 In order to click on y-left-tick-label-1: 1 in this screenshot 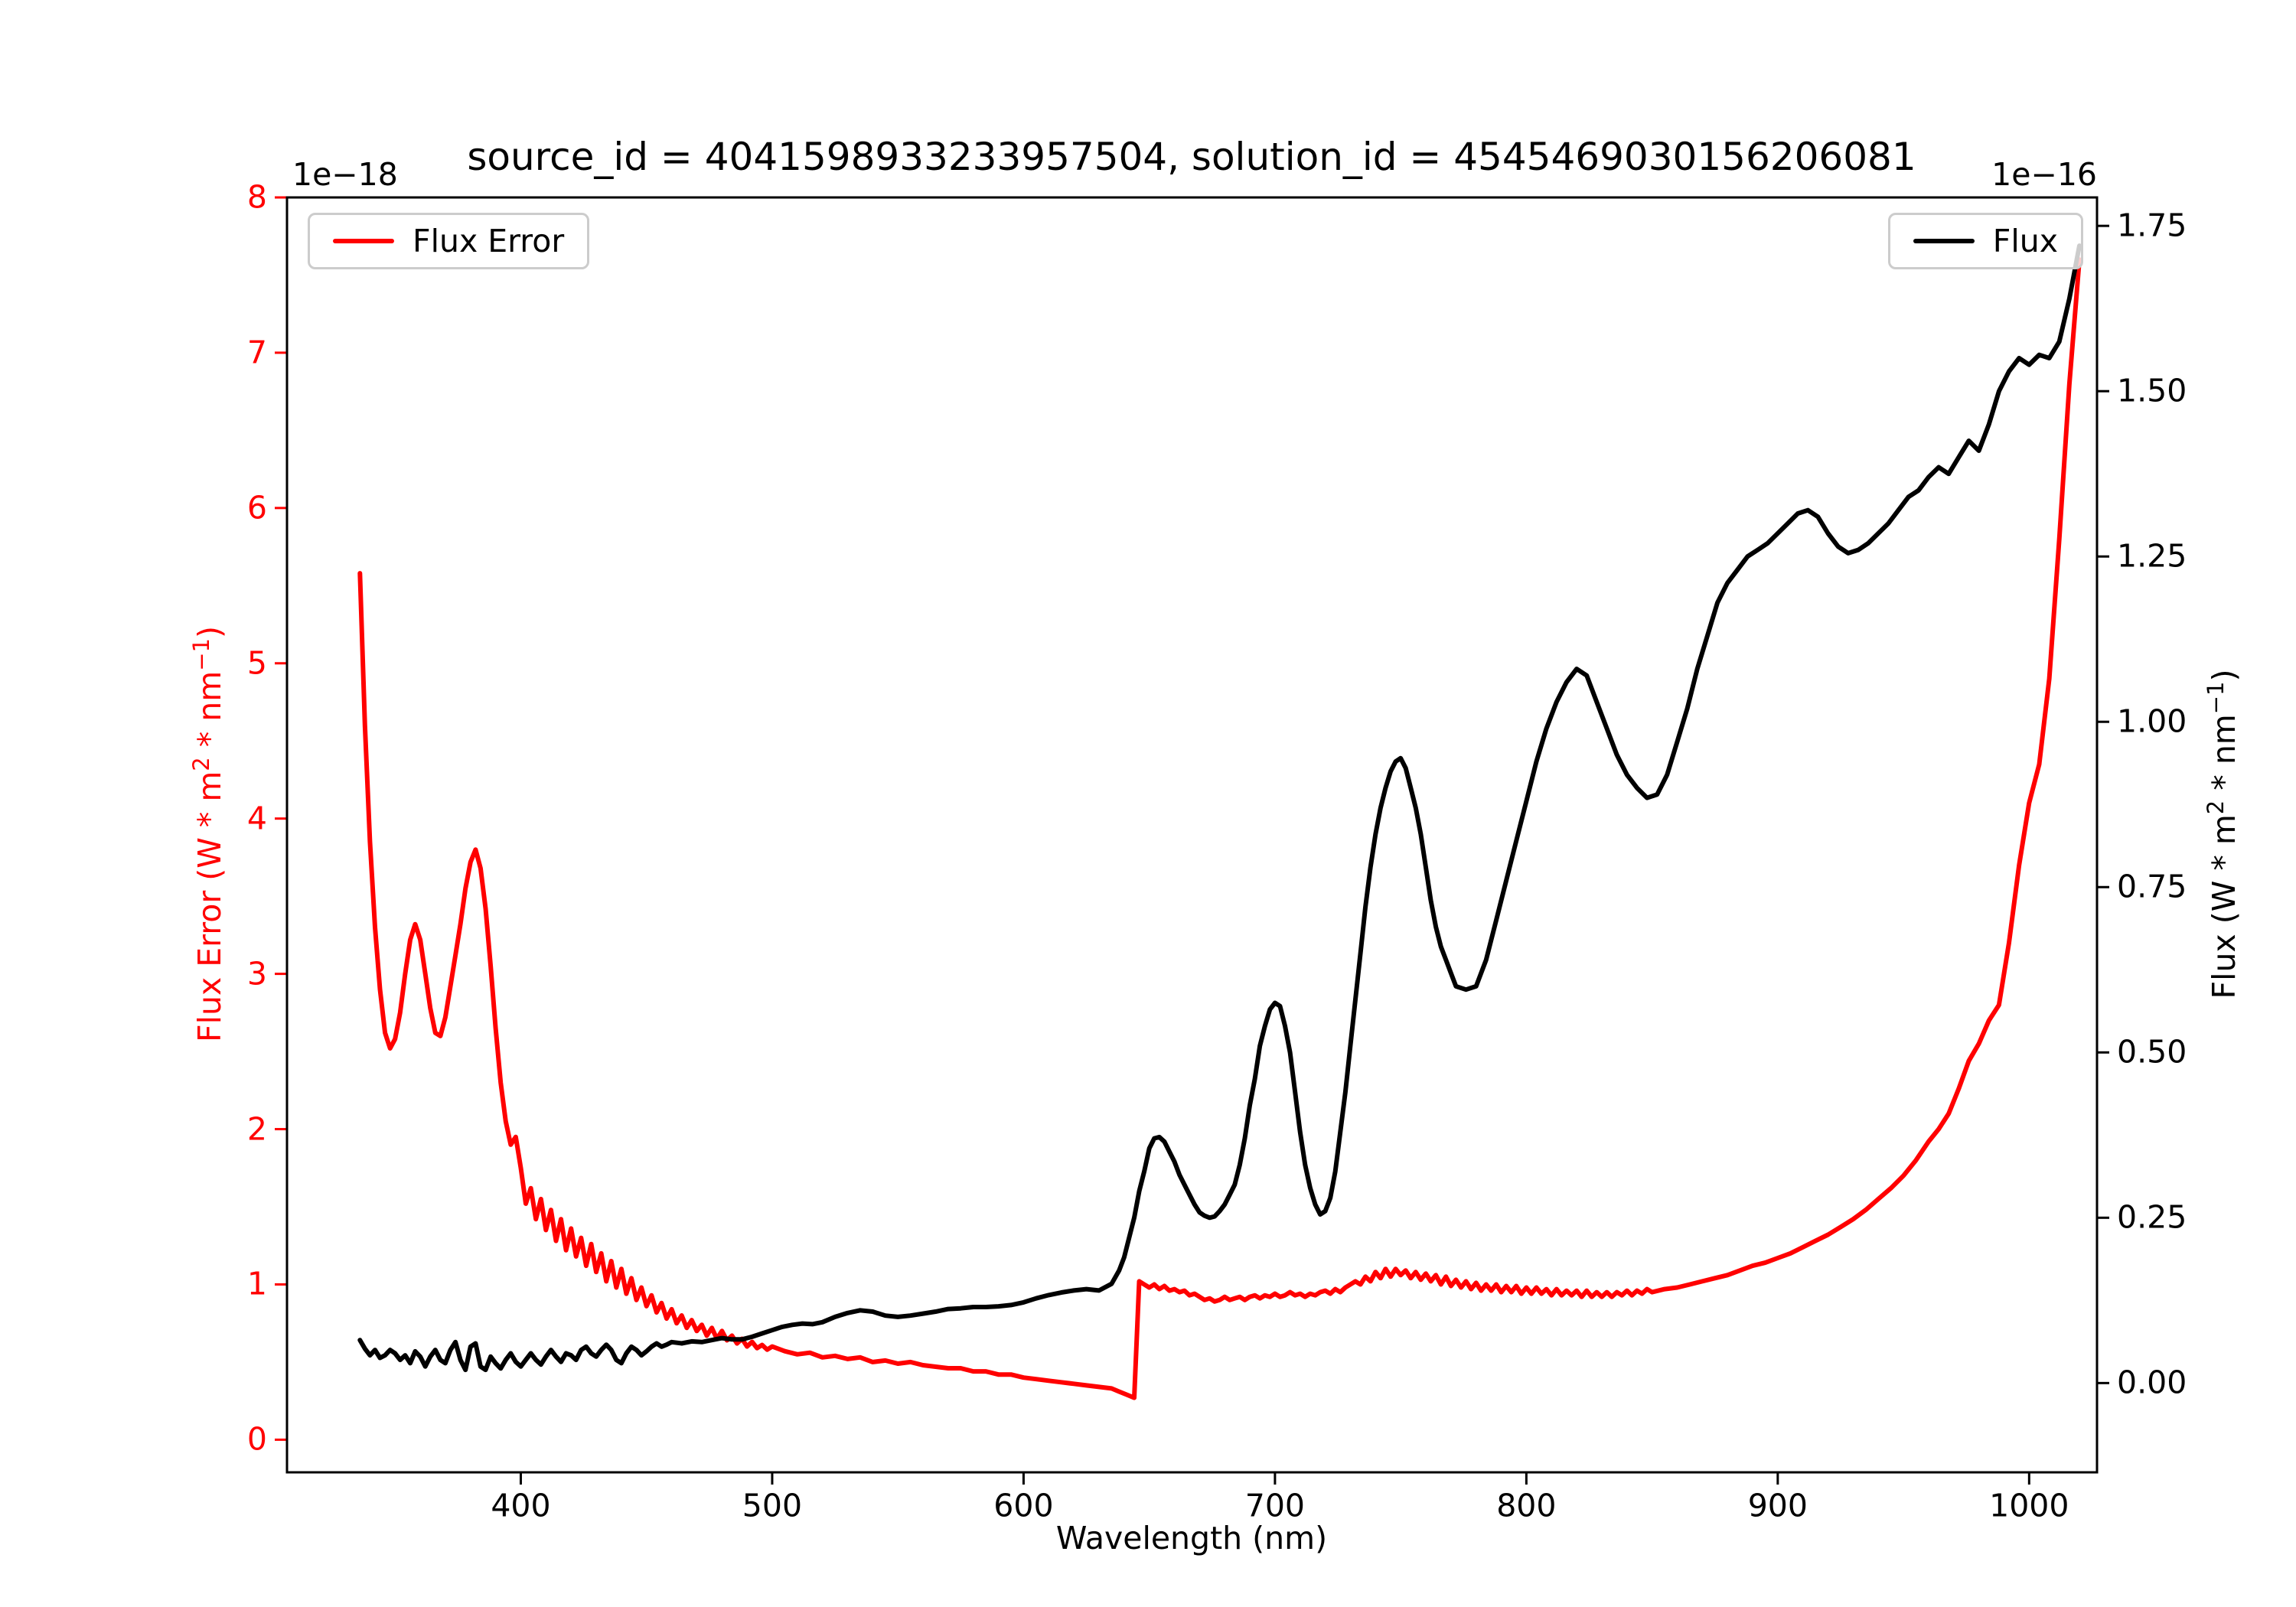, I will do `click(256, 1283)`.